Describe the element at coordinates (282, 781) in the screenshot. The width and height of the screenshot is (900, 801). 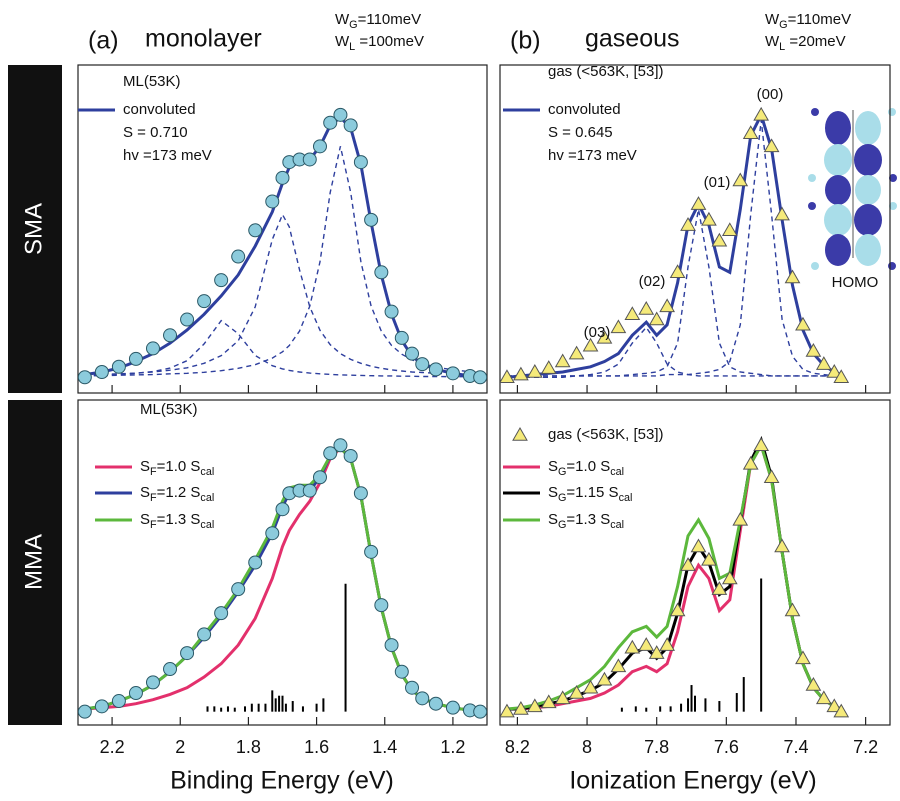
I see `x-axis-label: Binding Energy (eV)` at that location.